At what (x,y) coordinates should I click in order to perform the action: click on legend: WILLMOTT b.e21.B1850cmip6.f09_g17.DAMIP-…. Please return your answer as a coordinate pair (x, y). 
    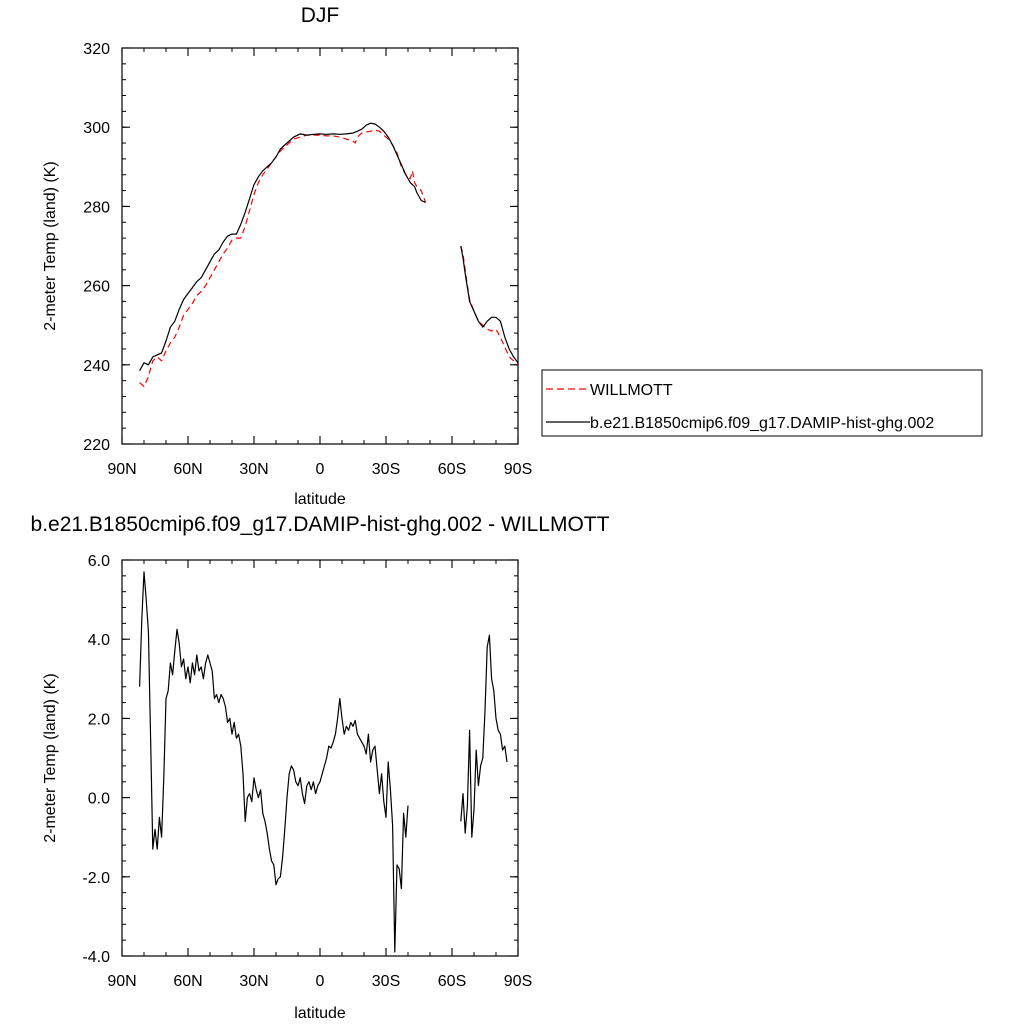
    Looking at the image, I should click on (762, 403).